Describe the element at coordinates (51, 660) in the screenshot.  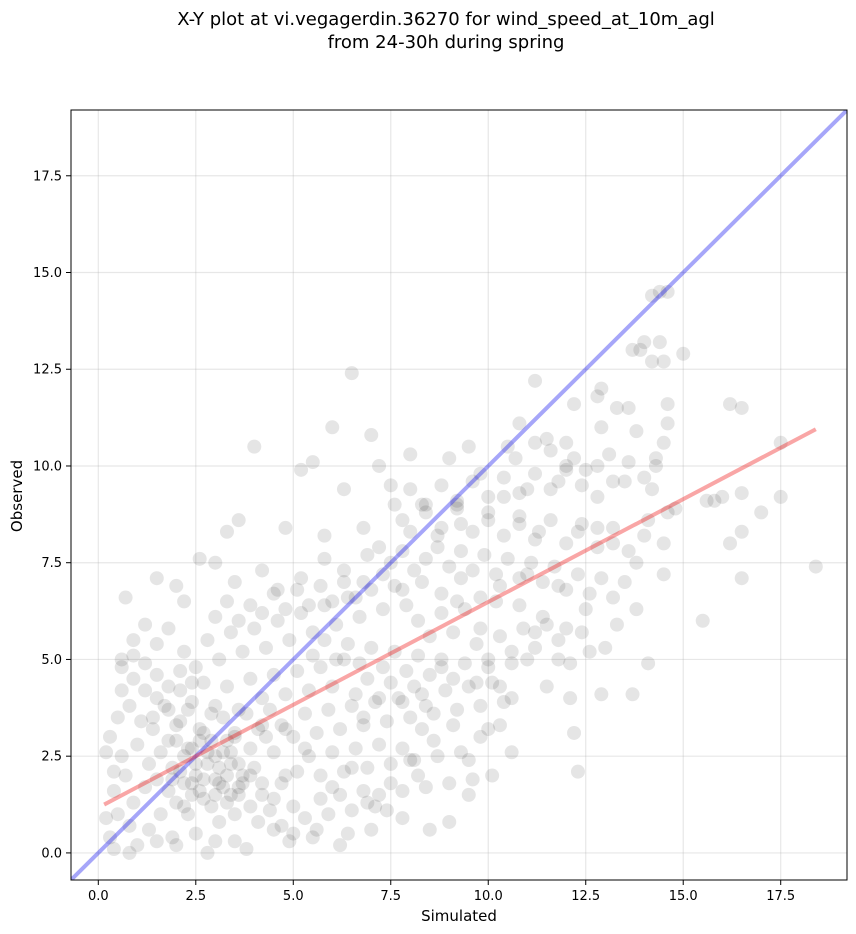
I see `y-tick-label: 5.0` at that location.